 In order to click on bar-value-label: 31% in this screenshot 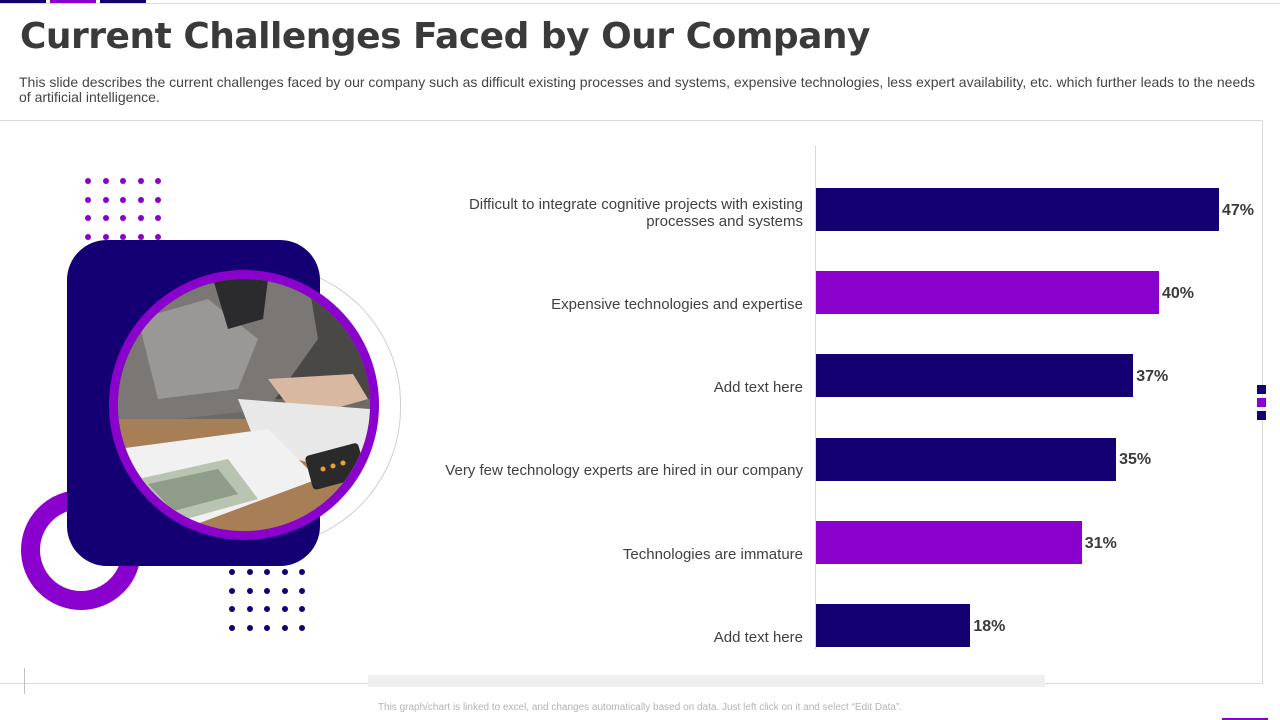, I will do `click(1100, 543)`.